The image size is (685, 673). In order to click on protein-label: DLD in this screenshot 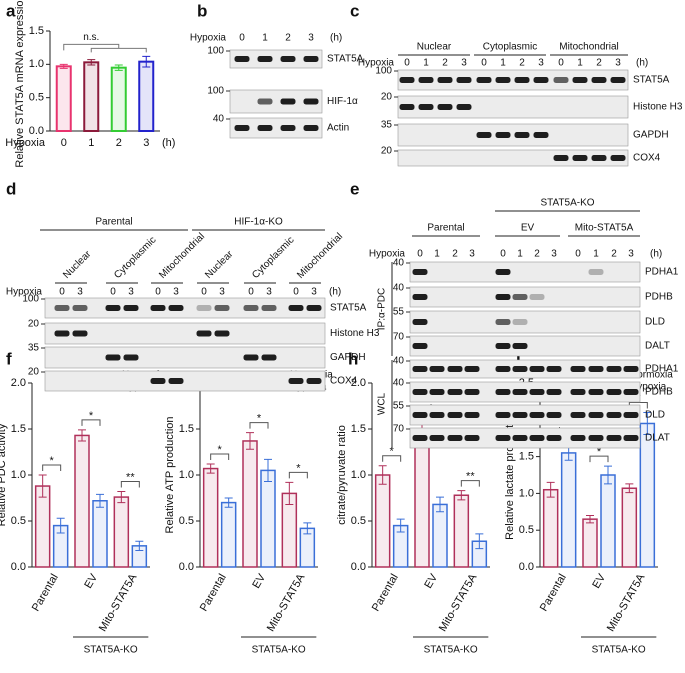, I will do `click(655, 415)`.